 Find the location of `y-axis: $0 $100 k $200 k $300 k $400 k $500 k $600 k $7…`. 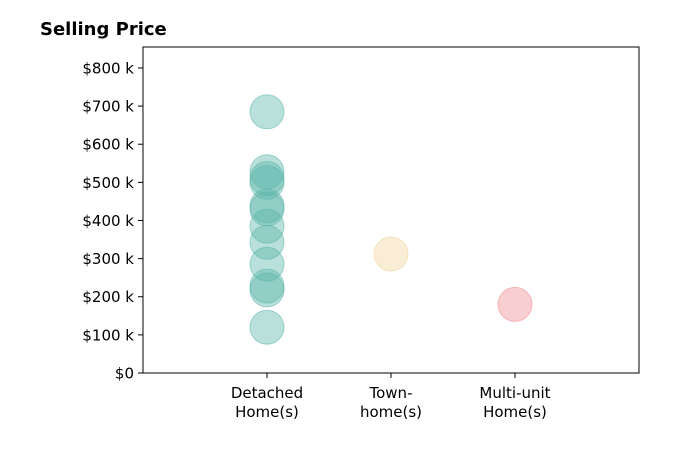

y-axis: $0 $100 k $200 k $300 k $400 k $500 k $600 k $7… is located at coordinates (112, 221).